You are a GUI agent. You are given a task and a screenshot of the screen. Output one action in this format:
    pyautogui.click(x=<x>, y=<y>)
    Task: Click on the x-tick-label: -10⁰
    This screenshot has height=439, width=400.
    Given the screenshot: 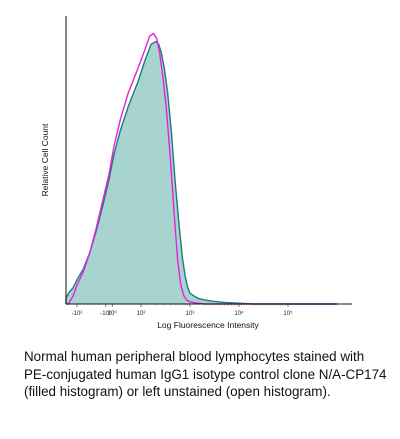 What is the action you would take?
    pyautogui.click(x=106, y=313)
    